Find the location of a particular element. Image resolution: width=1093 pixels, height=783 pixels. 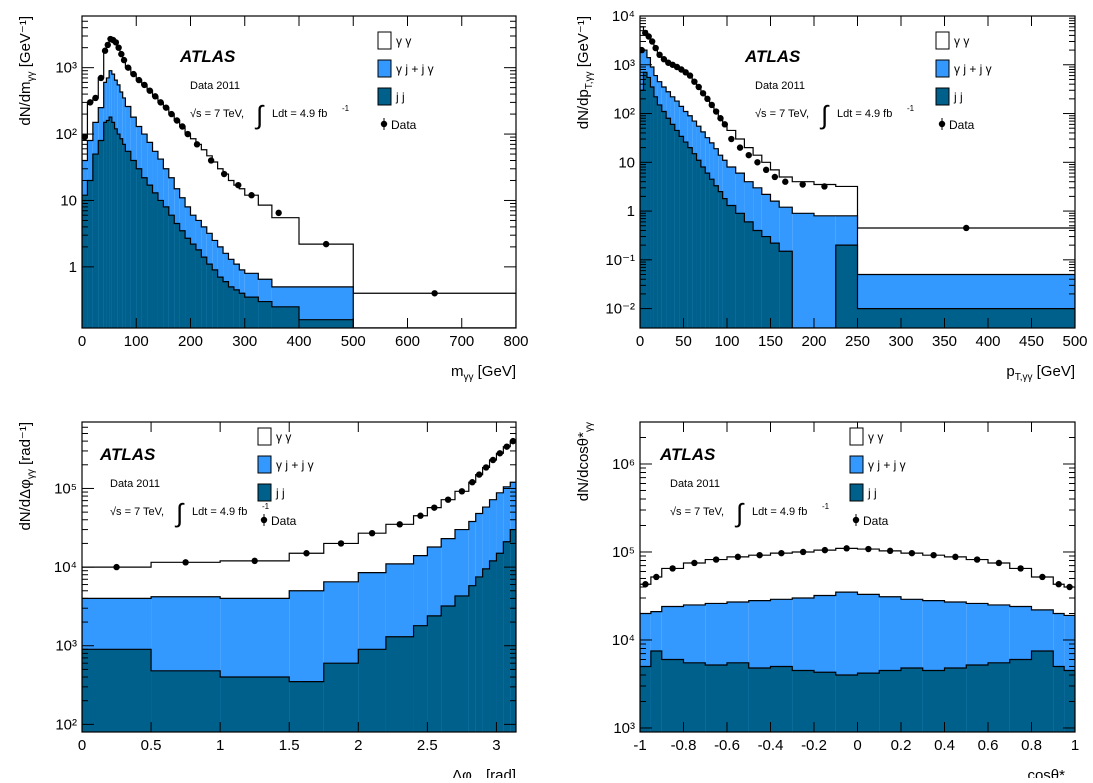

x-tick-label: 200 is located at coordinates (813, 341).